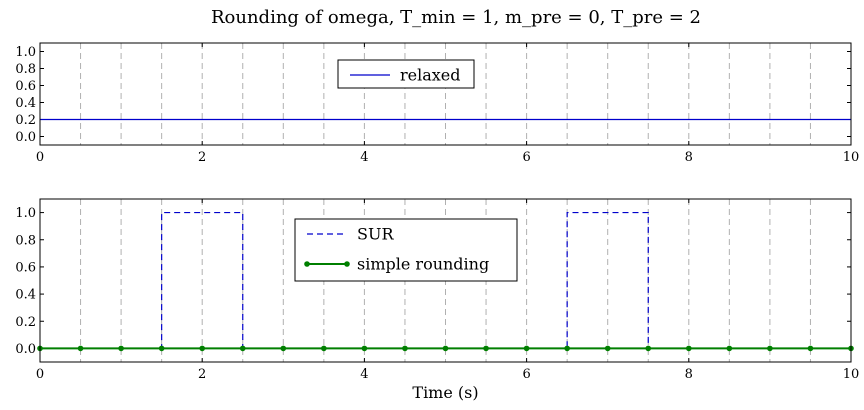 The image size is (864, 410). Describe the element at coordinates (445, 392) in the screenshot. I see `x-axis-label: Time (s)` at that location.